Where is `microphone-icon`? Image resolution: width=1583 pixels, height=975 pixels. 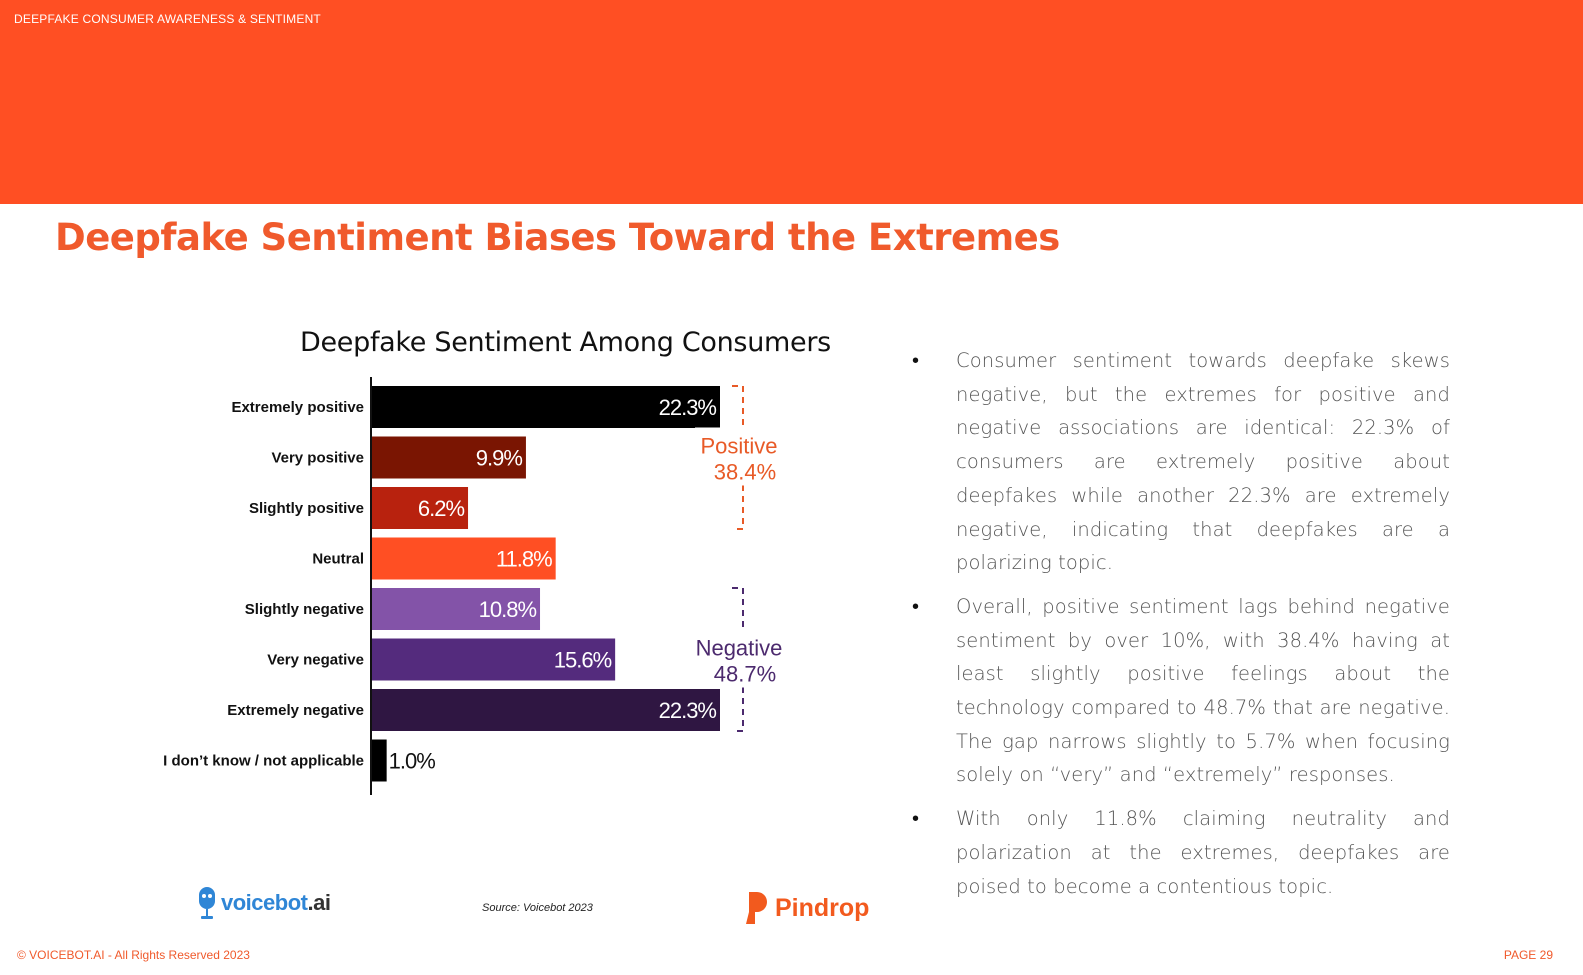
microphone-icon is located at coordinates (207, 903).